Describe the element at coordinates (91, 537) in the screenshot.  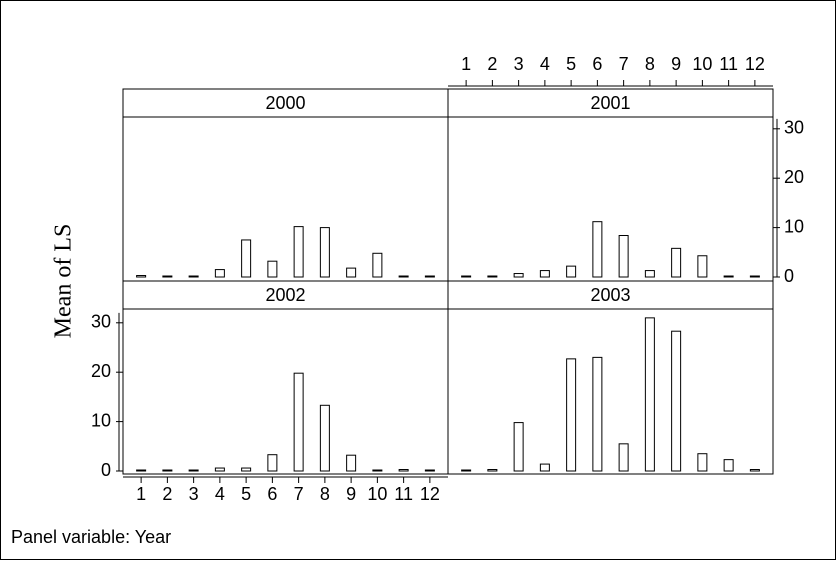
I see `panel-variable-note: Panel variable: Year` at that location.